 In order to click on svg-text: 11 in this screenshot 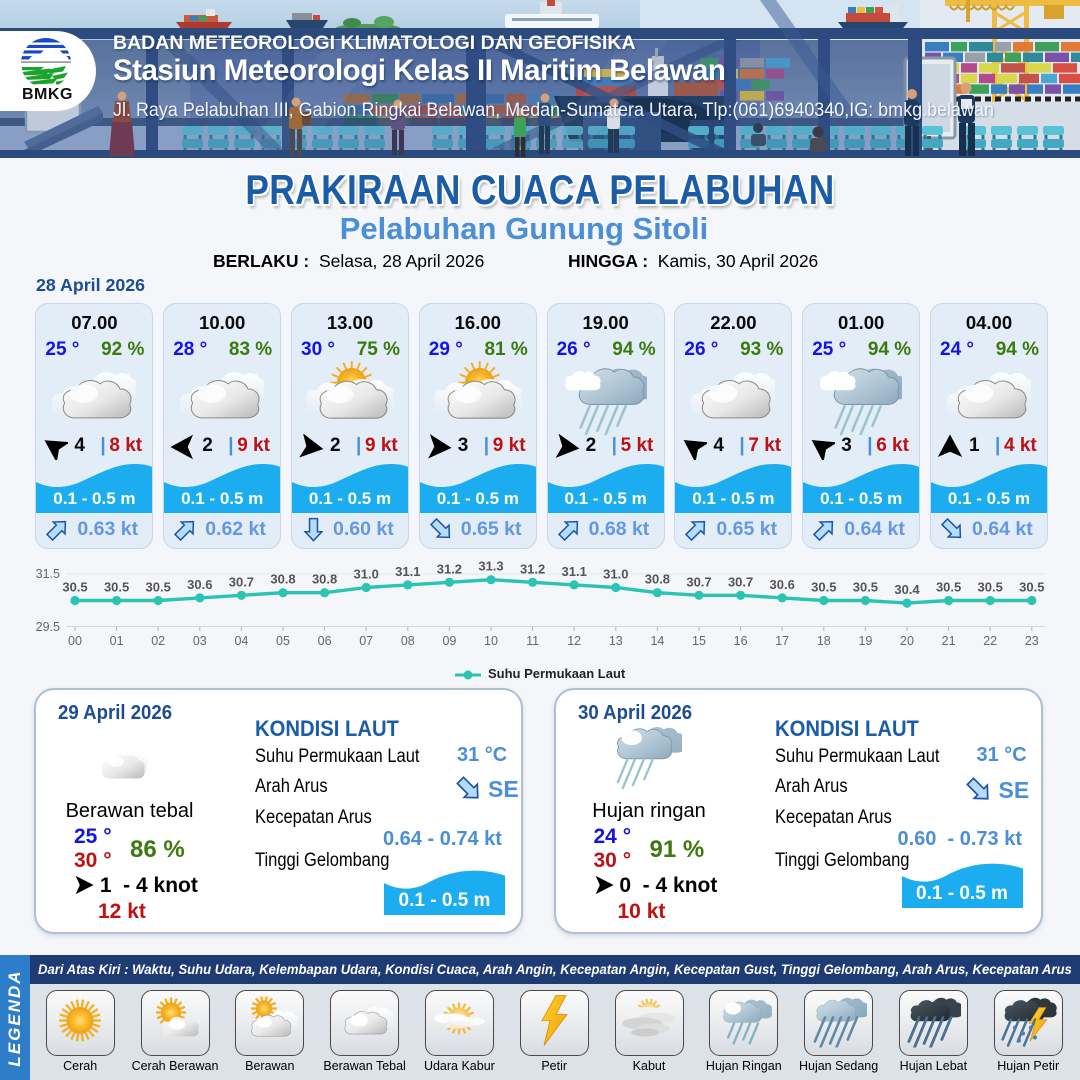, I will do `click(532, 641)`.